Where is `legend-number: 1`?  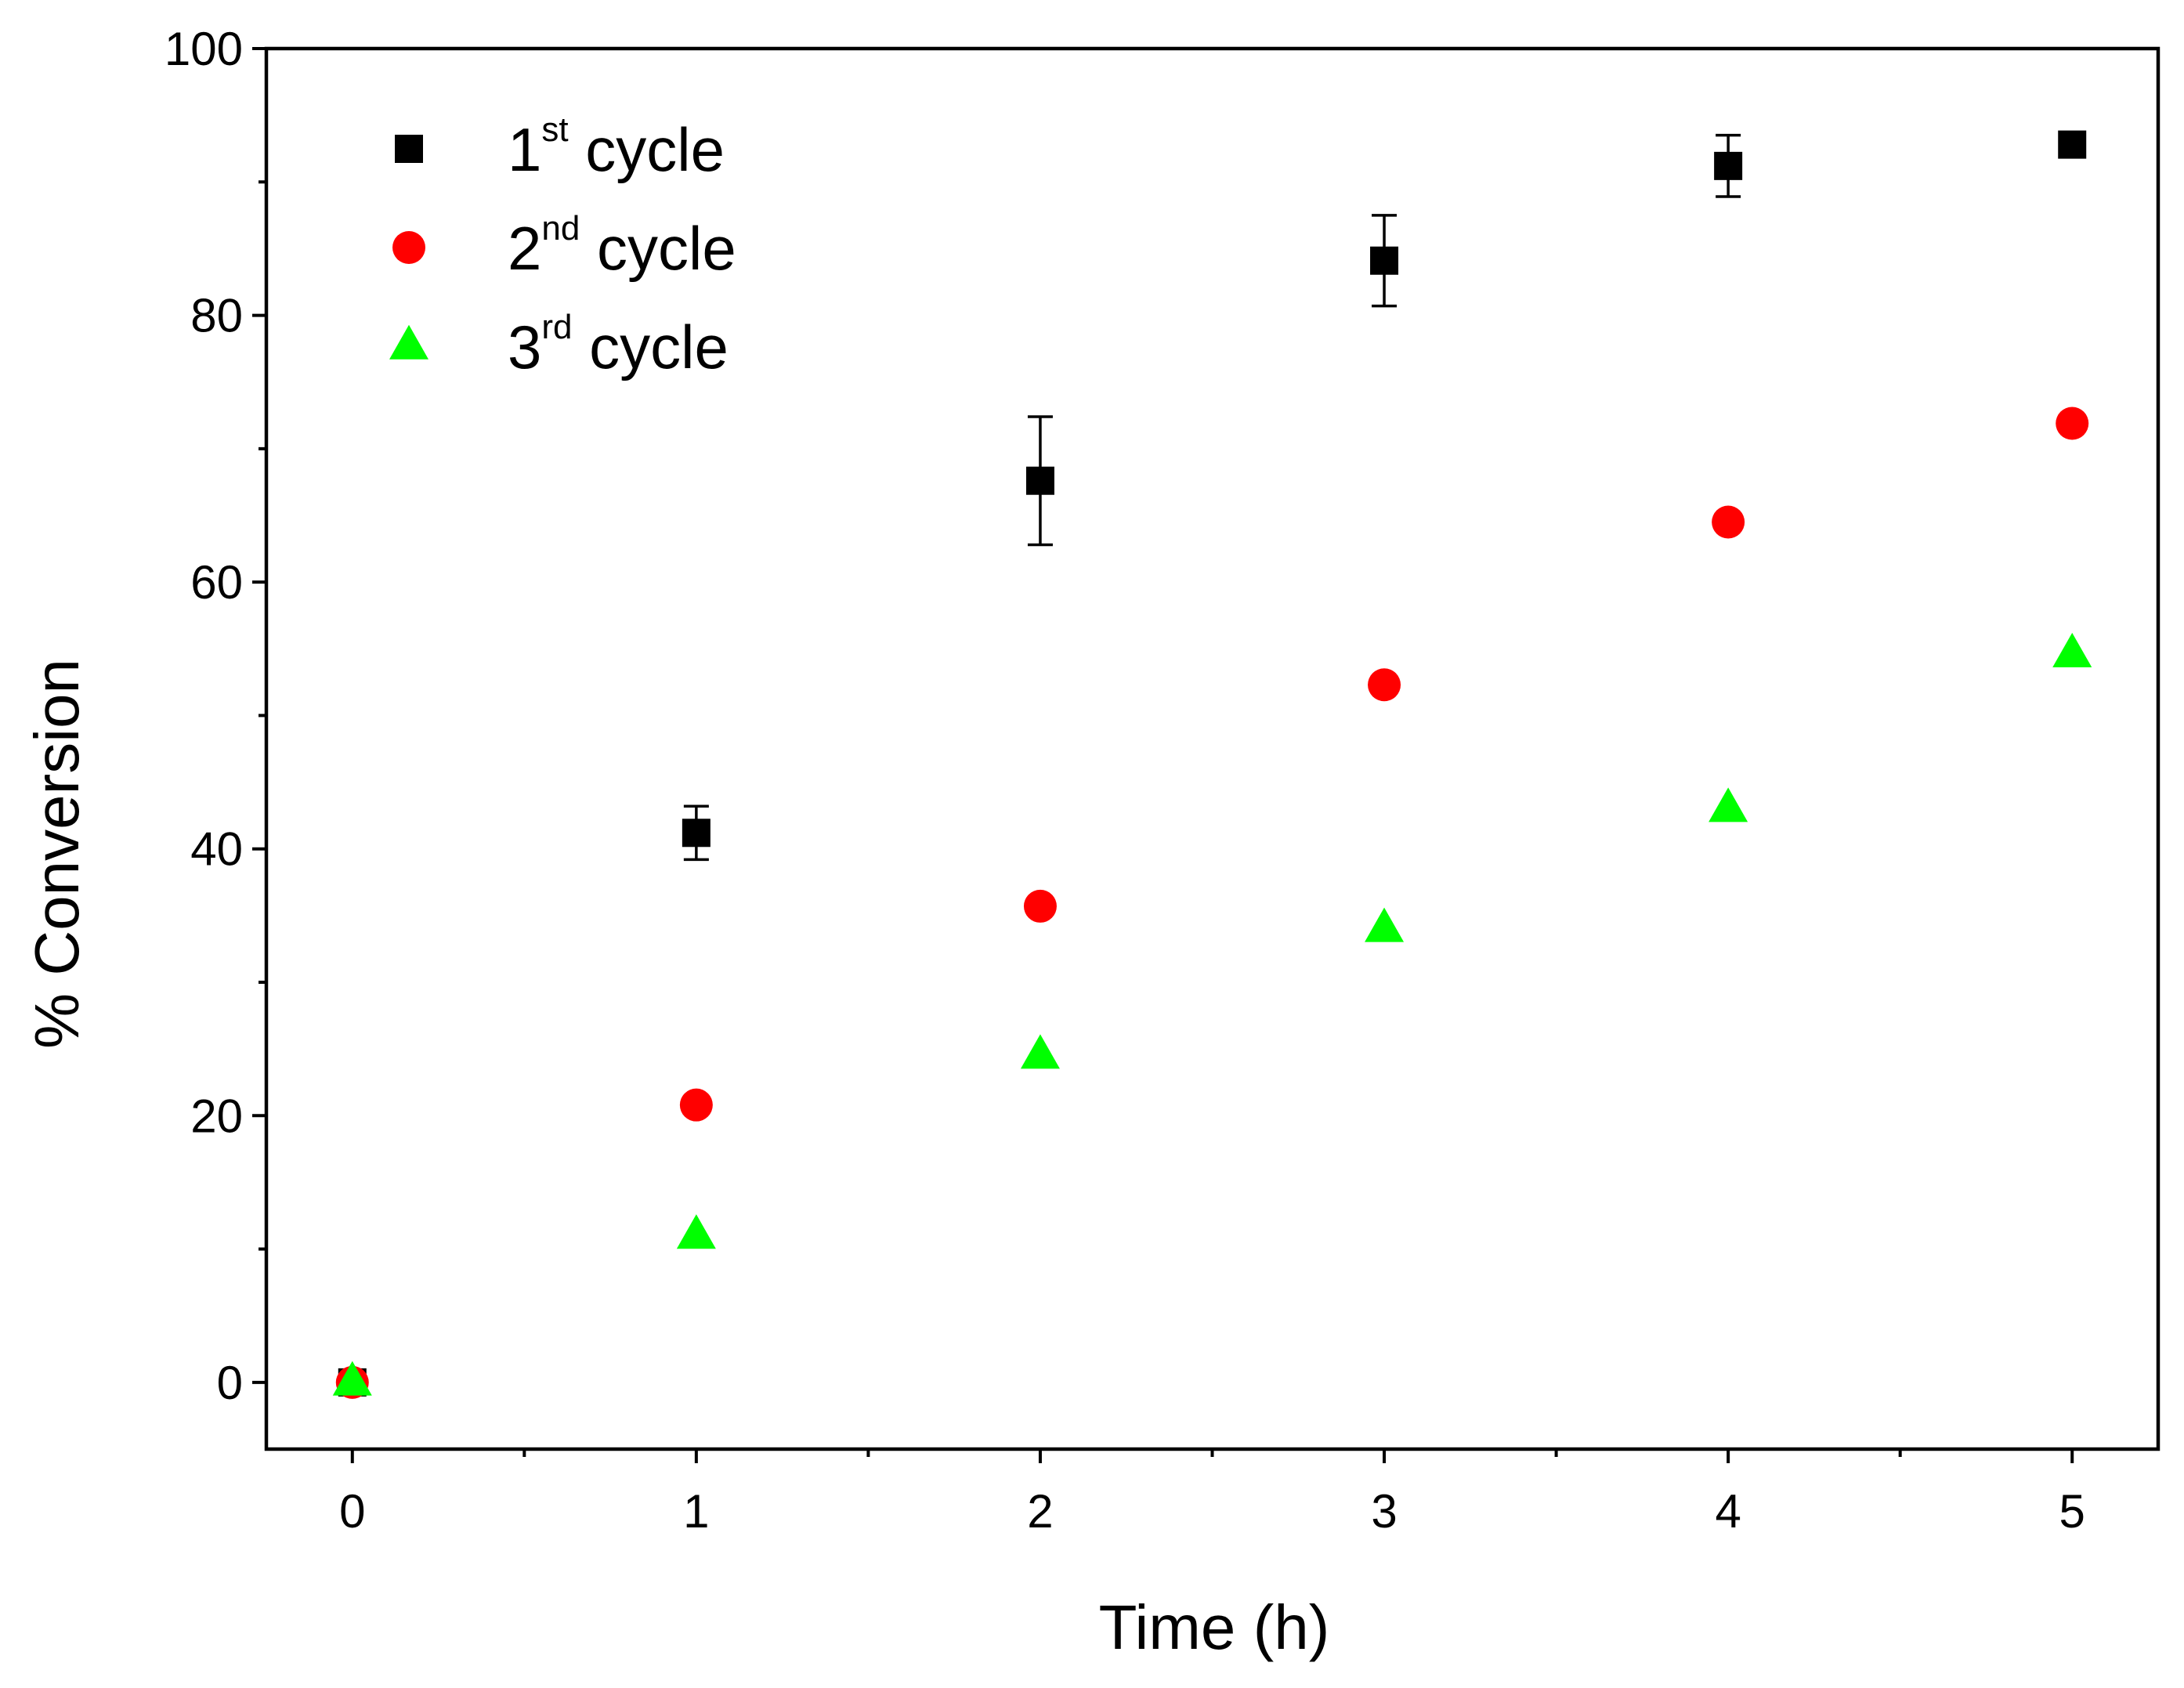 legend-number: 1 is located at coordinates (524, 149).